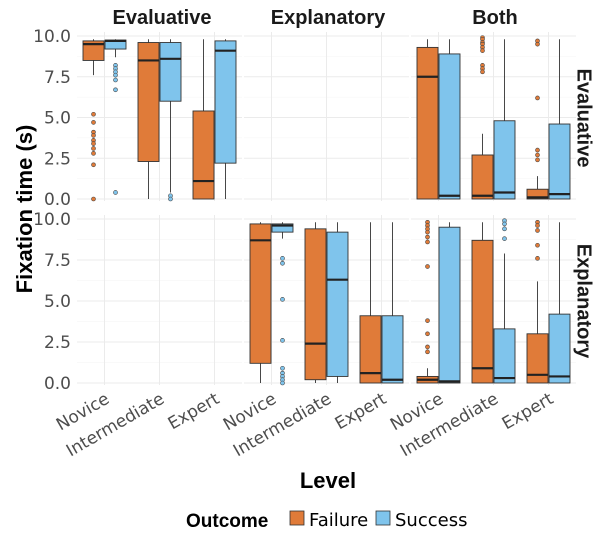  I want to click on row-strip-labels: Evaluative Explanatory, so click(584, 214).